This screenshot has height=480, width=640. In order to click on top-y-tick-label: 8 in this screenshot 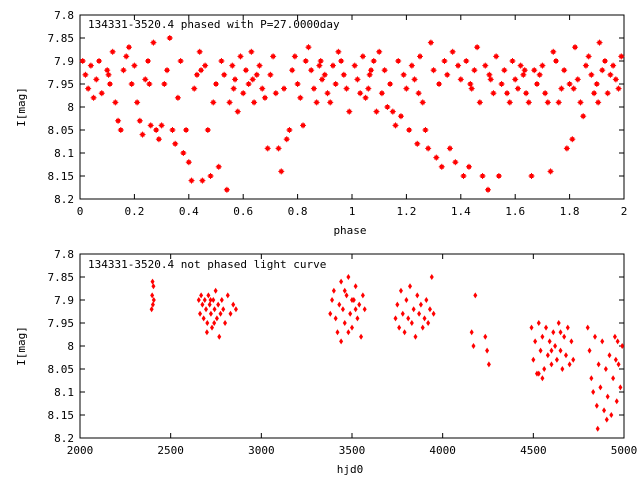, I will do `click(70, 107)`.